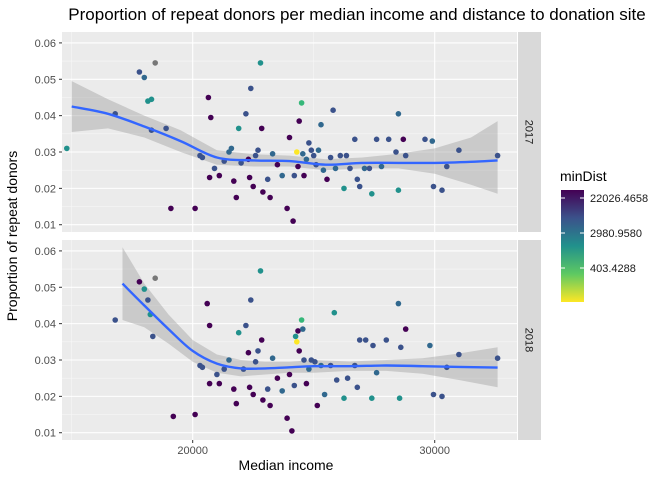 Image resolution: width=672 pixels, height=480 pixels. What do you see at coordinates (12, 236) in the screenshot?
I see `y-axis-label: Proportion of repeat donors` at bounding box center [12, 236].